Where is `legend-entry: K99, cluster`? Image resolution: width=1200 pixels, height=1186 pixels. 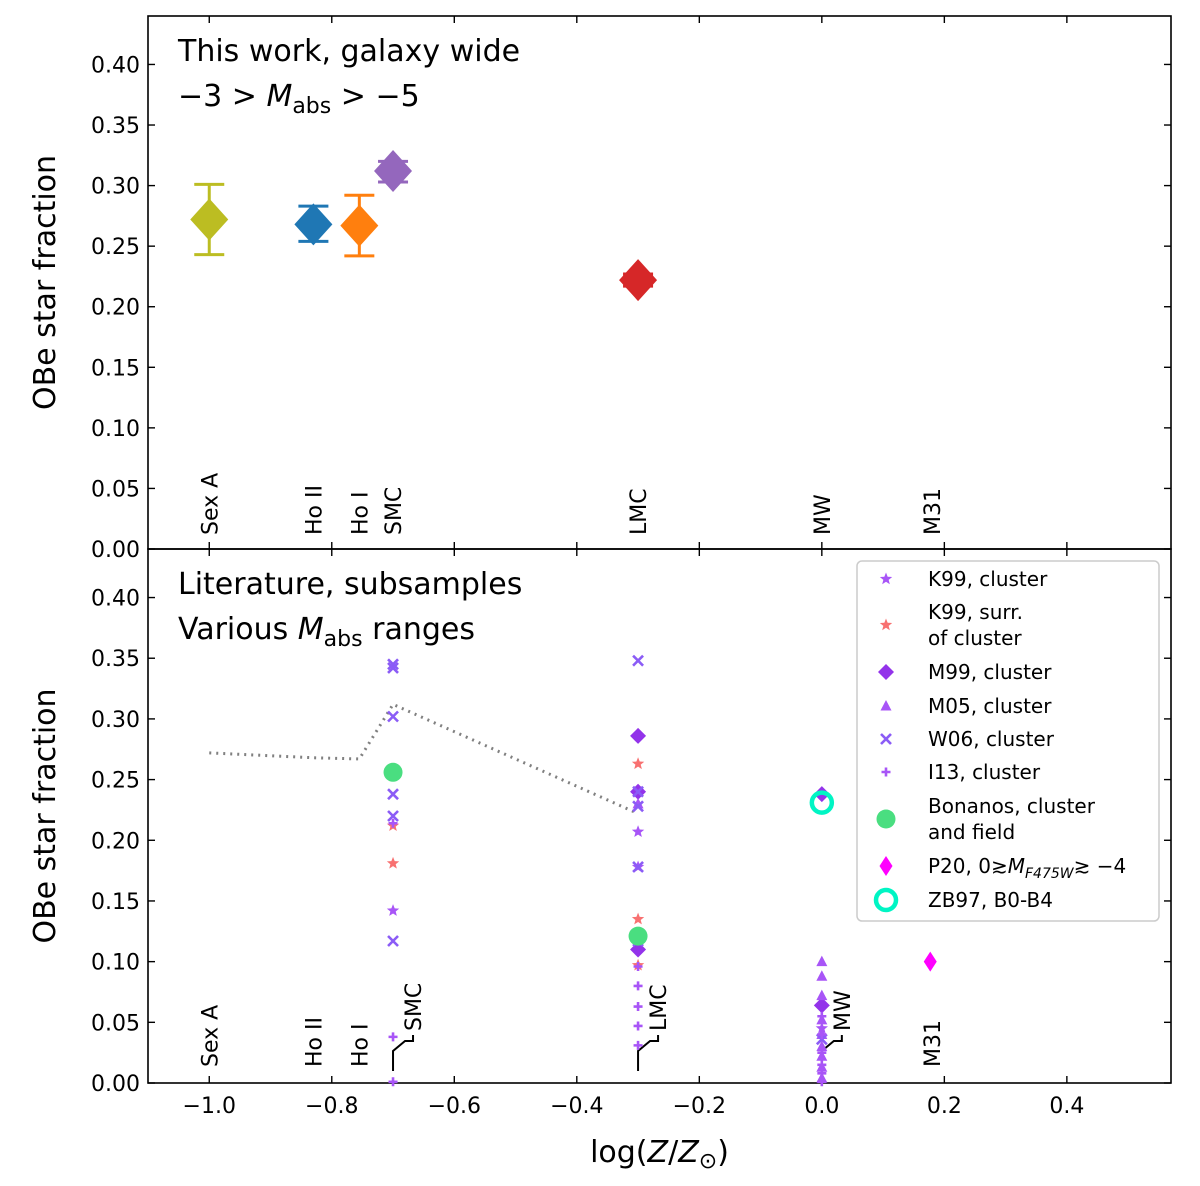 legend-entry: K99, cluster is located at coordinates (963, 579).